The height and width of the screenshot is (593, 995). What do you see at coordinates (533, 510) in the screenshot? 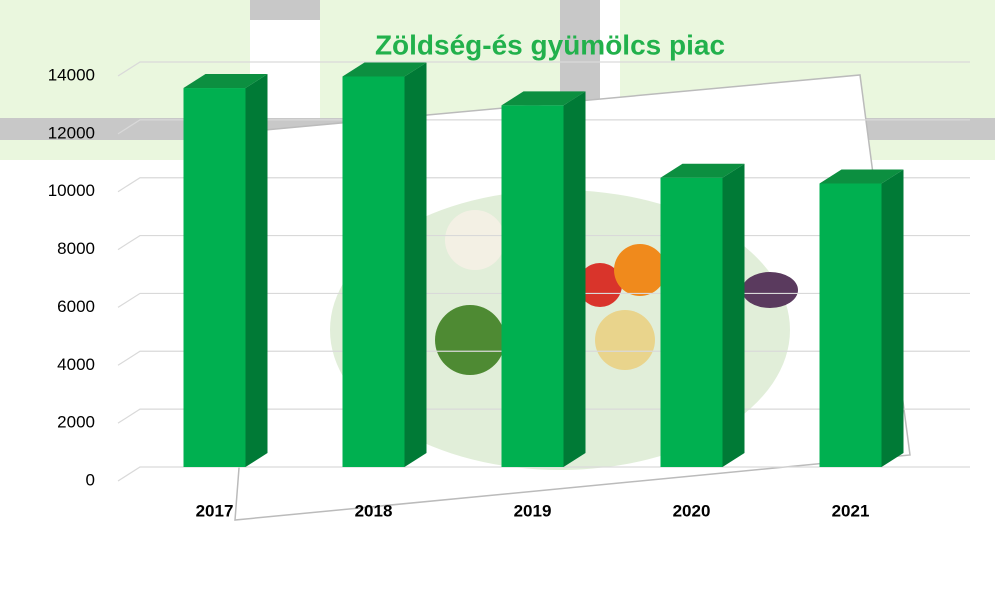
I see `x-tick-label: 2019` at bounding box center [533, 510].